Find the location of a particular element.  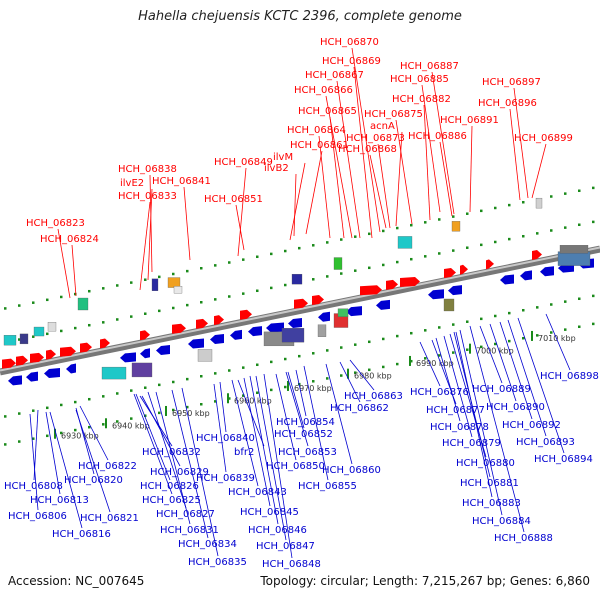

kbp-tick-label: 6960 kbp is located at coordinates (253, 400).